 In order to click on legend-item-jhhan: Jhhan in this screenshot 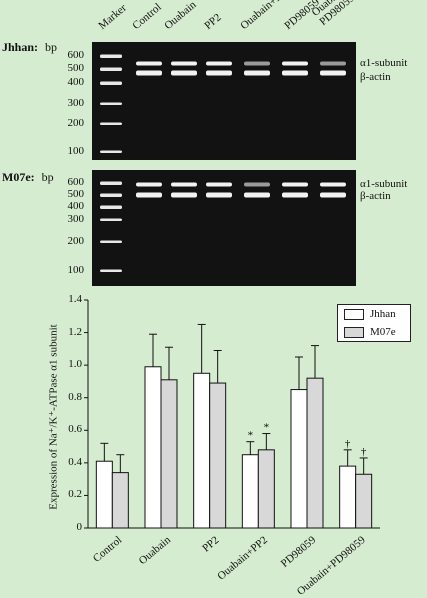, I will do `click(374, 314)`.